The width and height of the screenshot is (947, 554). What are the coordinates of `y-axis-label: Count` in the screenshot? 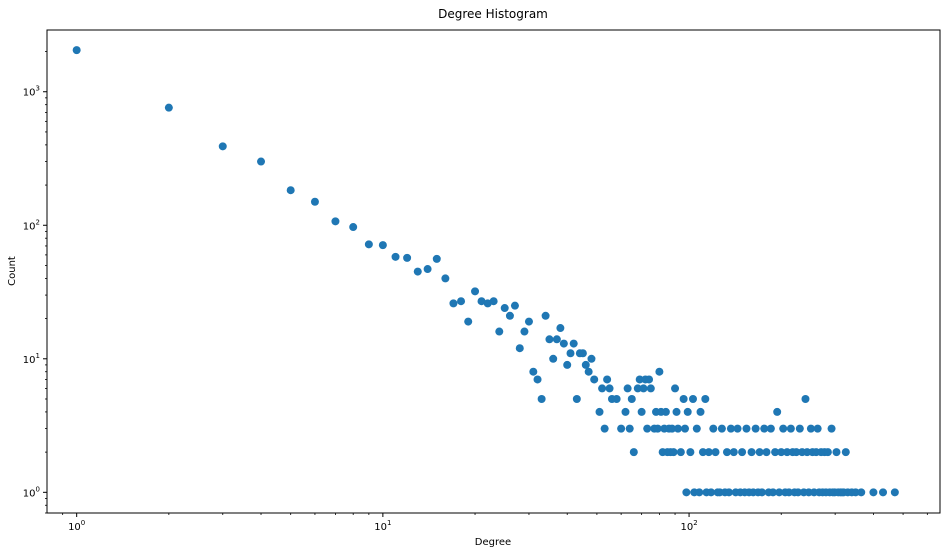 It's located at (12, 271).